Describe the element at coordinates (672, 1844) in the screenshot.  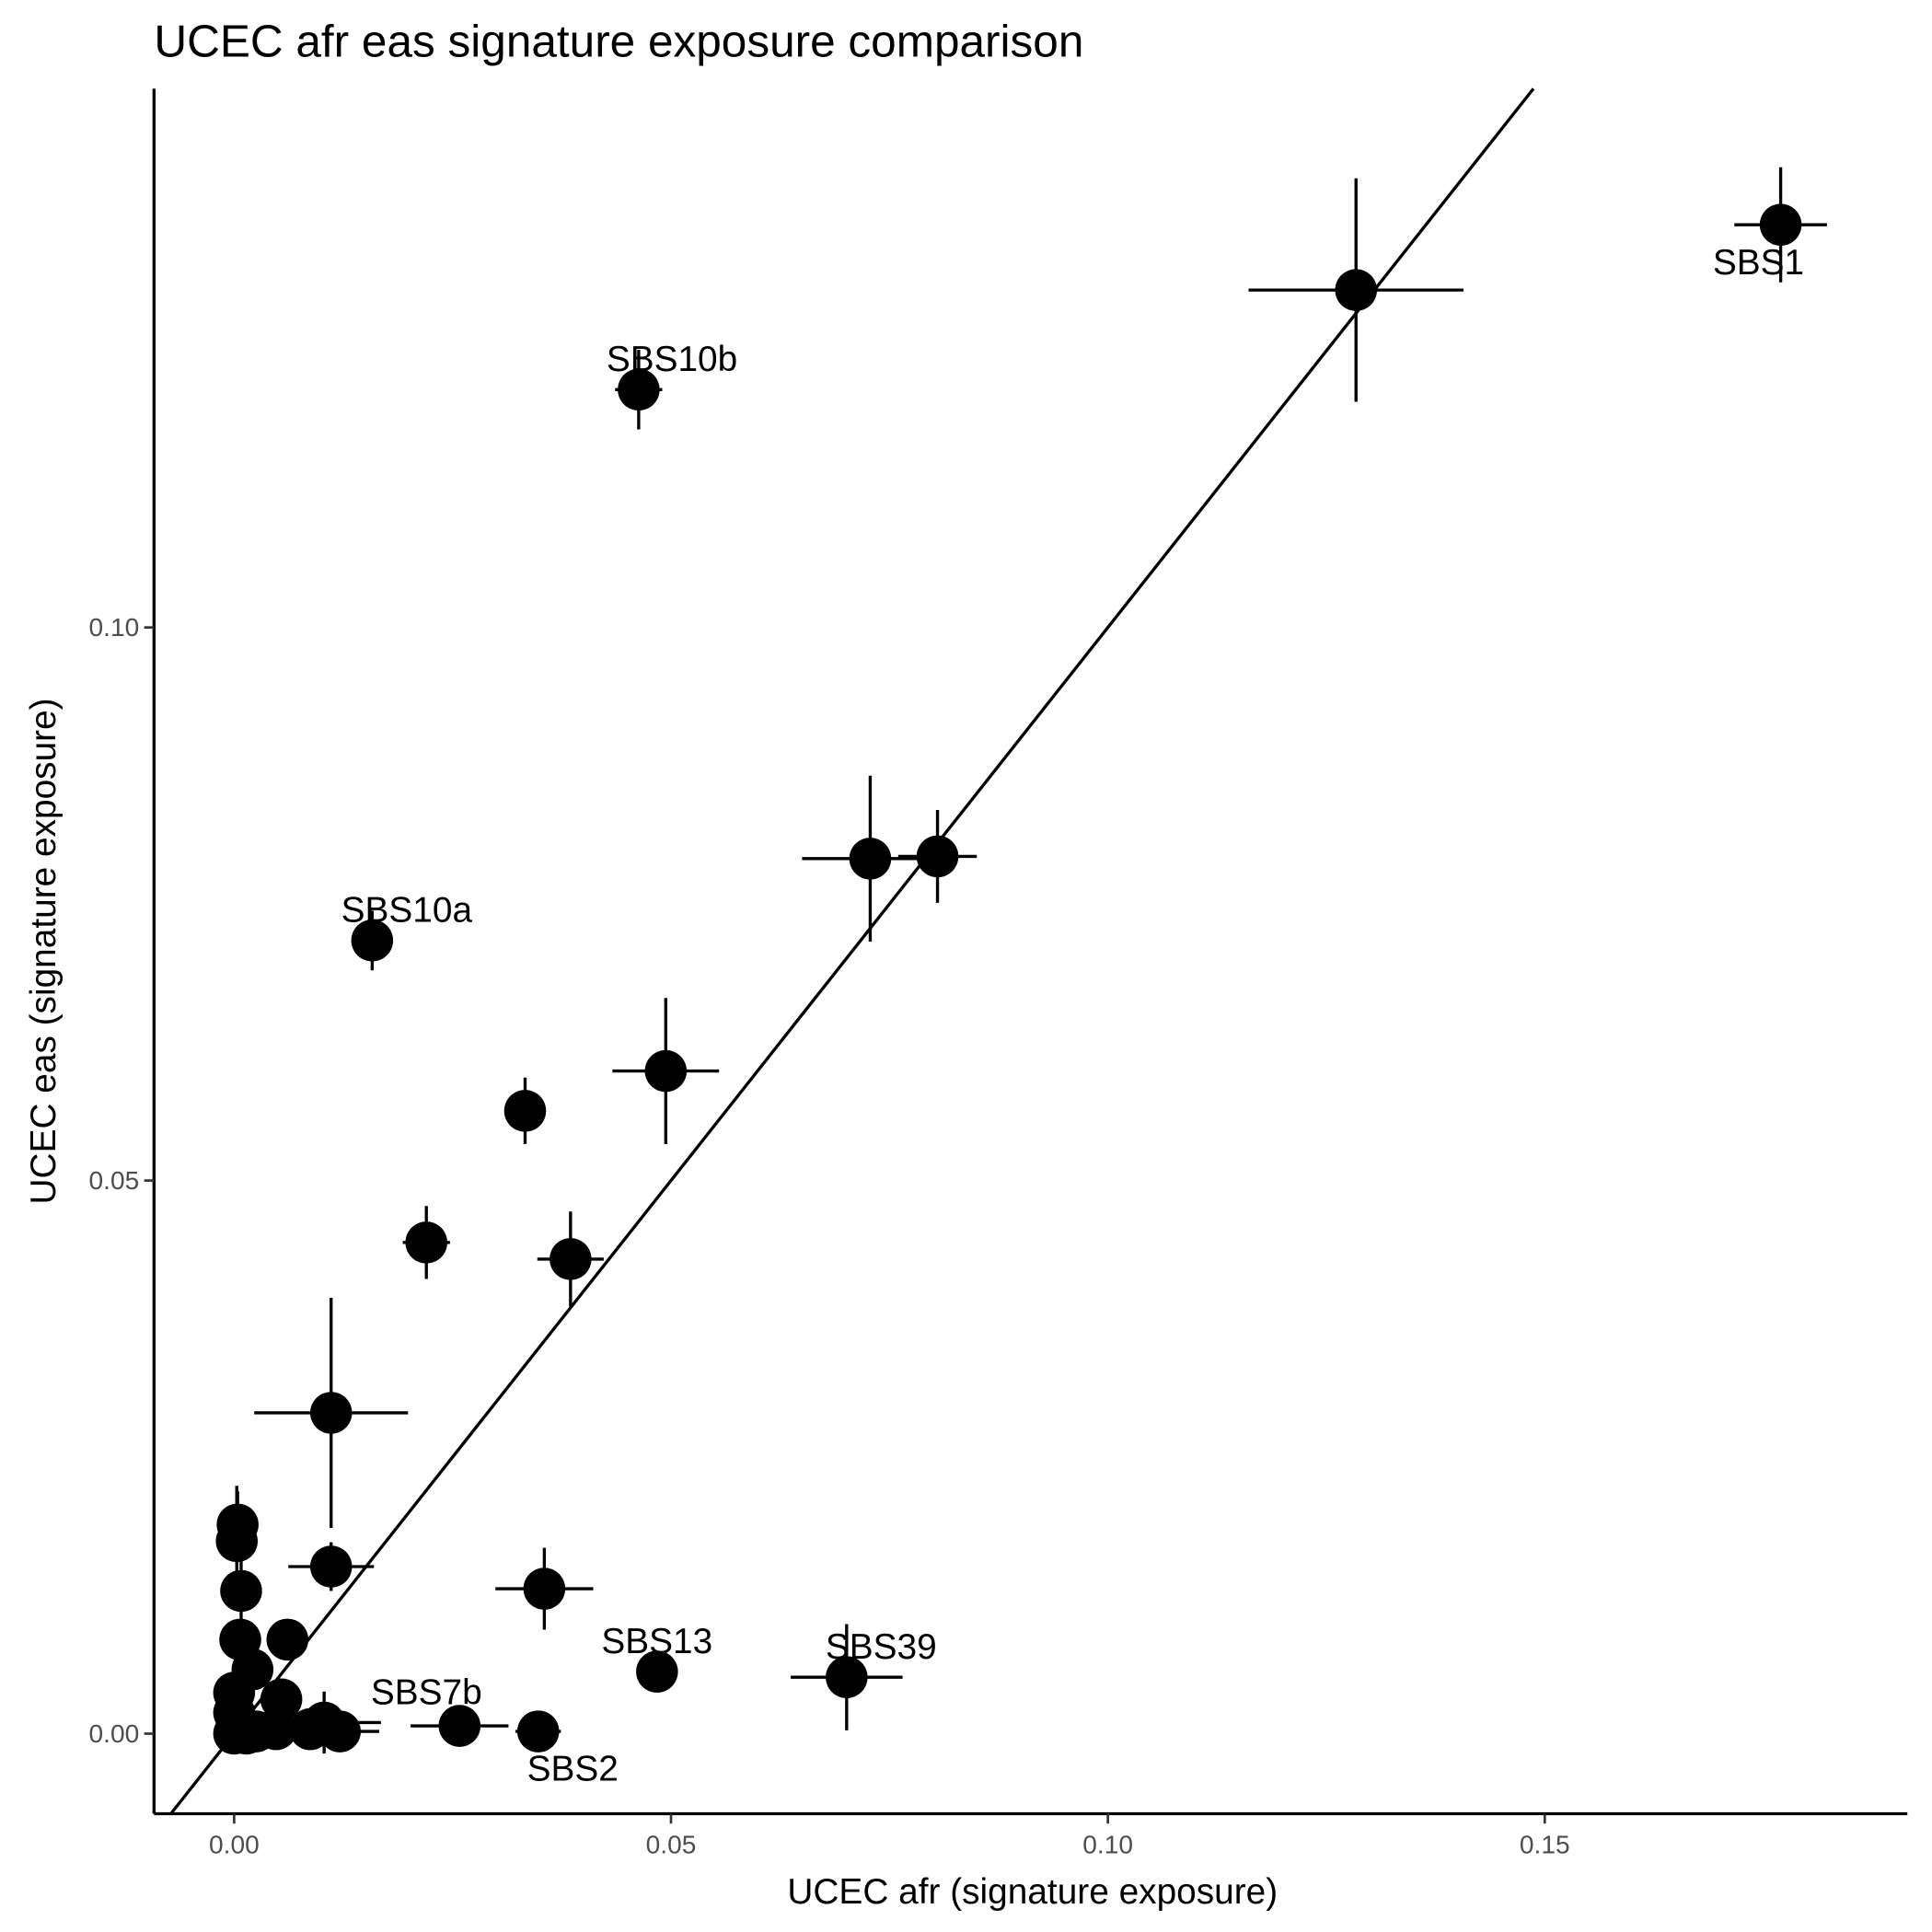
I see `x-tick-label: 0.05` at that location.